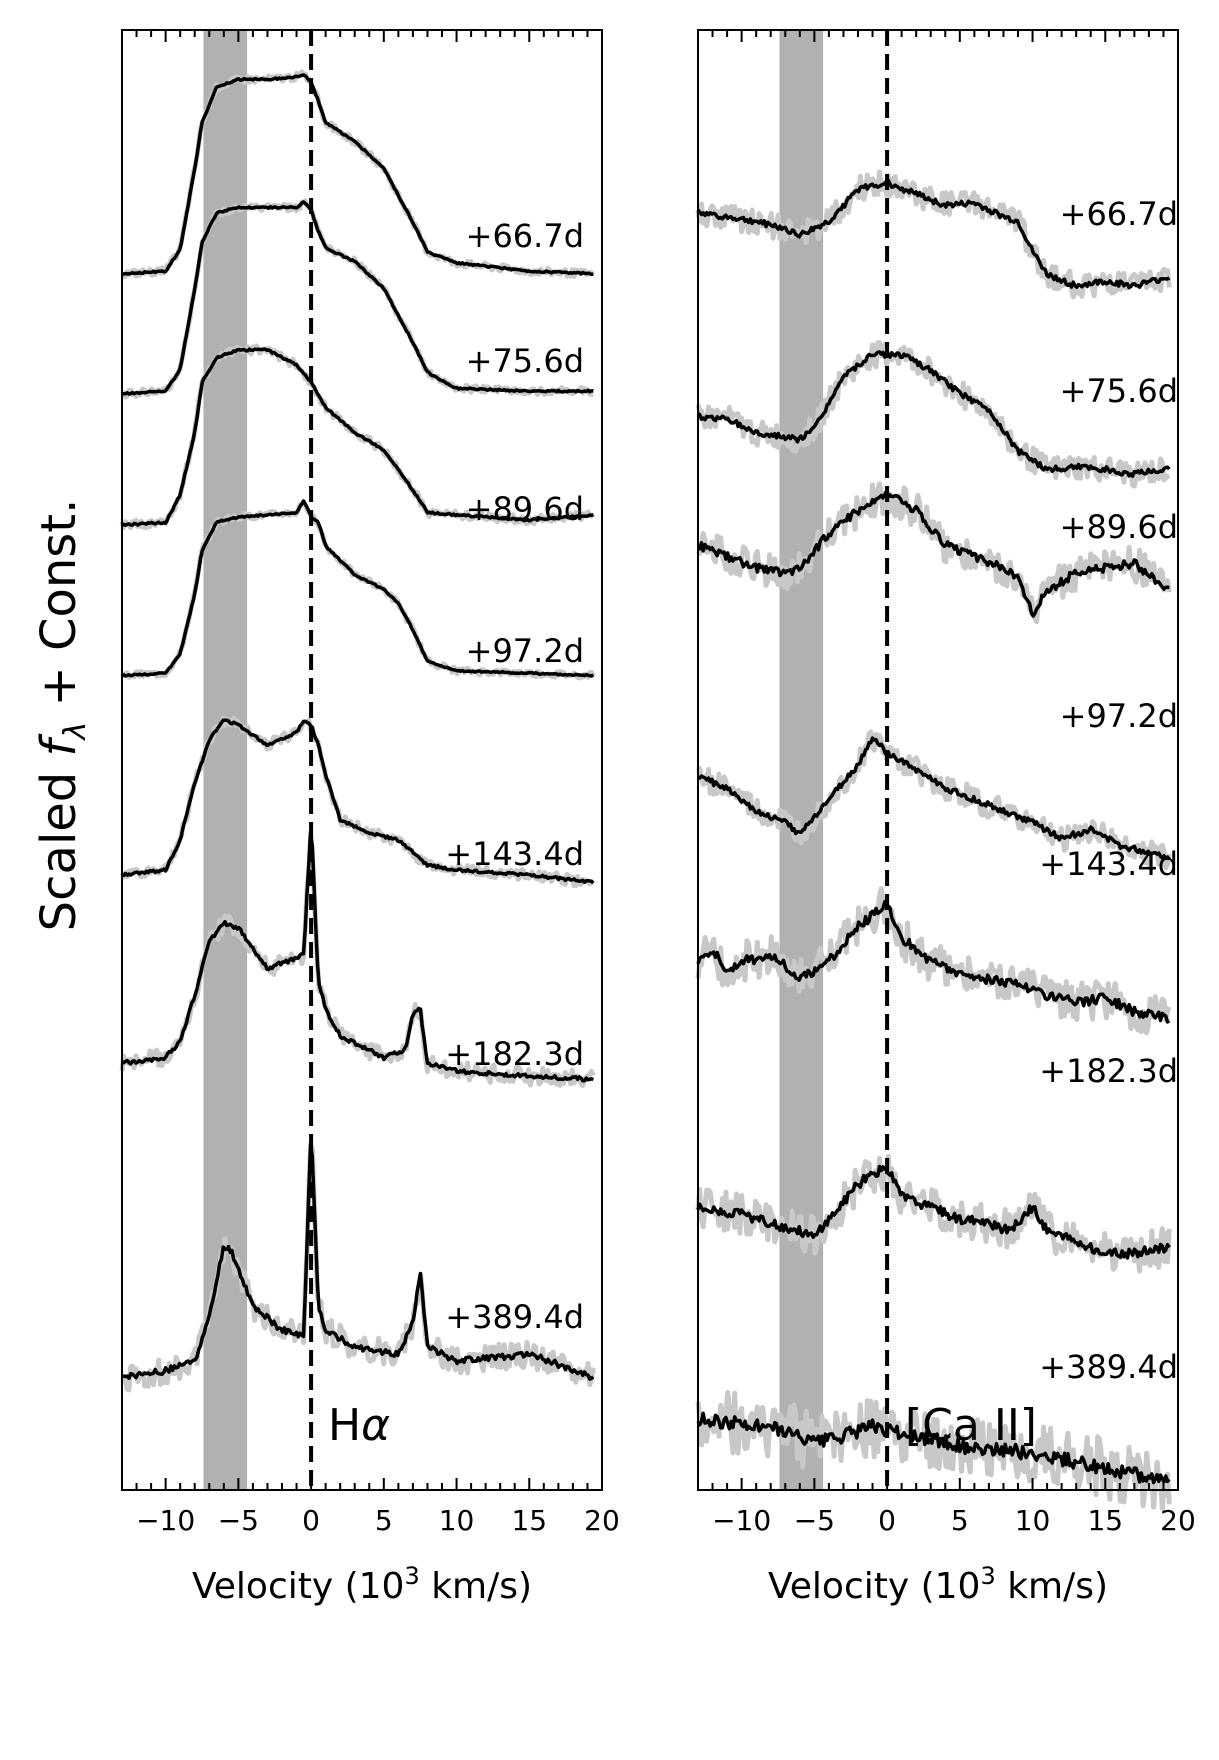  What do you see at coordinates (62, 715) in the screenshot?
I see `y-axis-label: Scaled fλ + Const.` at bounding box center [62, 715].